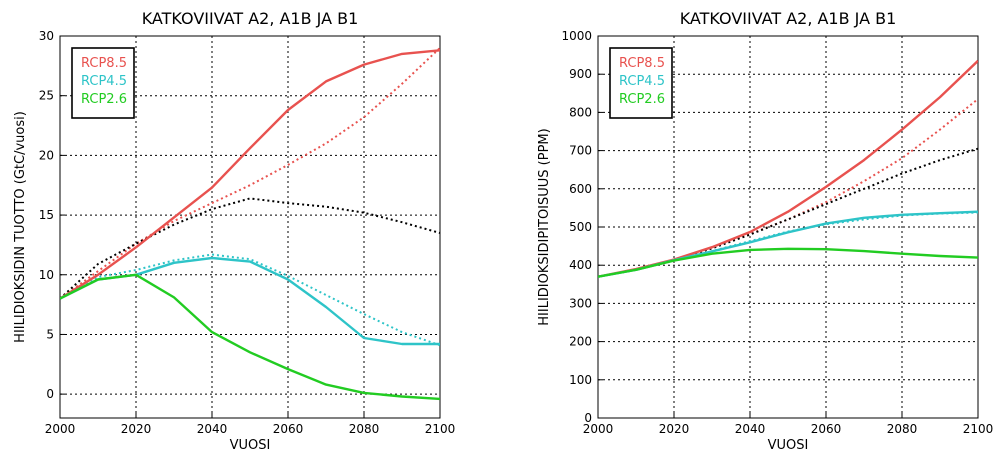 Image resolution: width=1000 pixels, height=462 pixels. I want to click on y-tick-label: 30, so click(46, 36).